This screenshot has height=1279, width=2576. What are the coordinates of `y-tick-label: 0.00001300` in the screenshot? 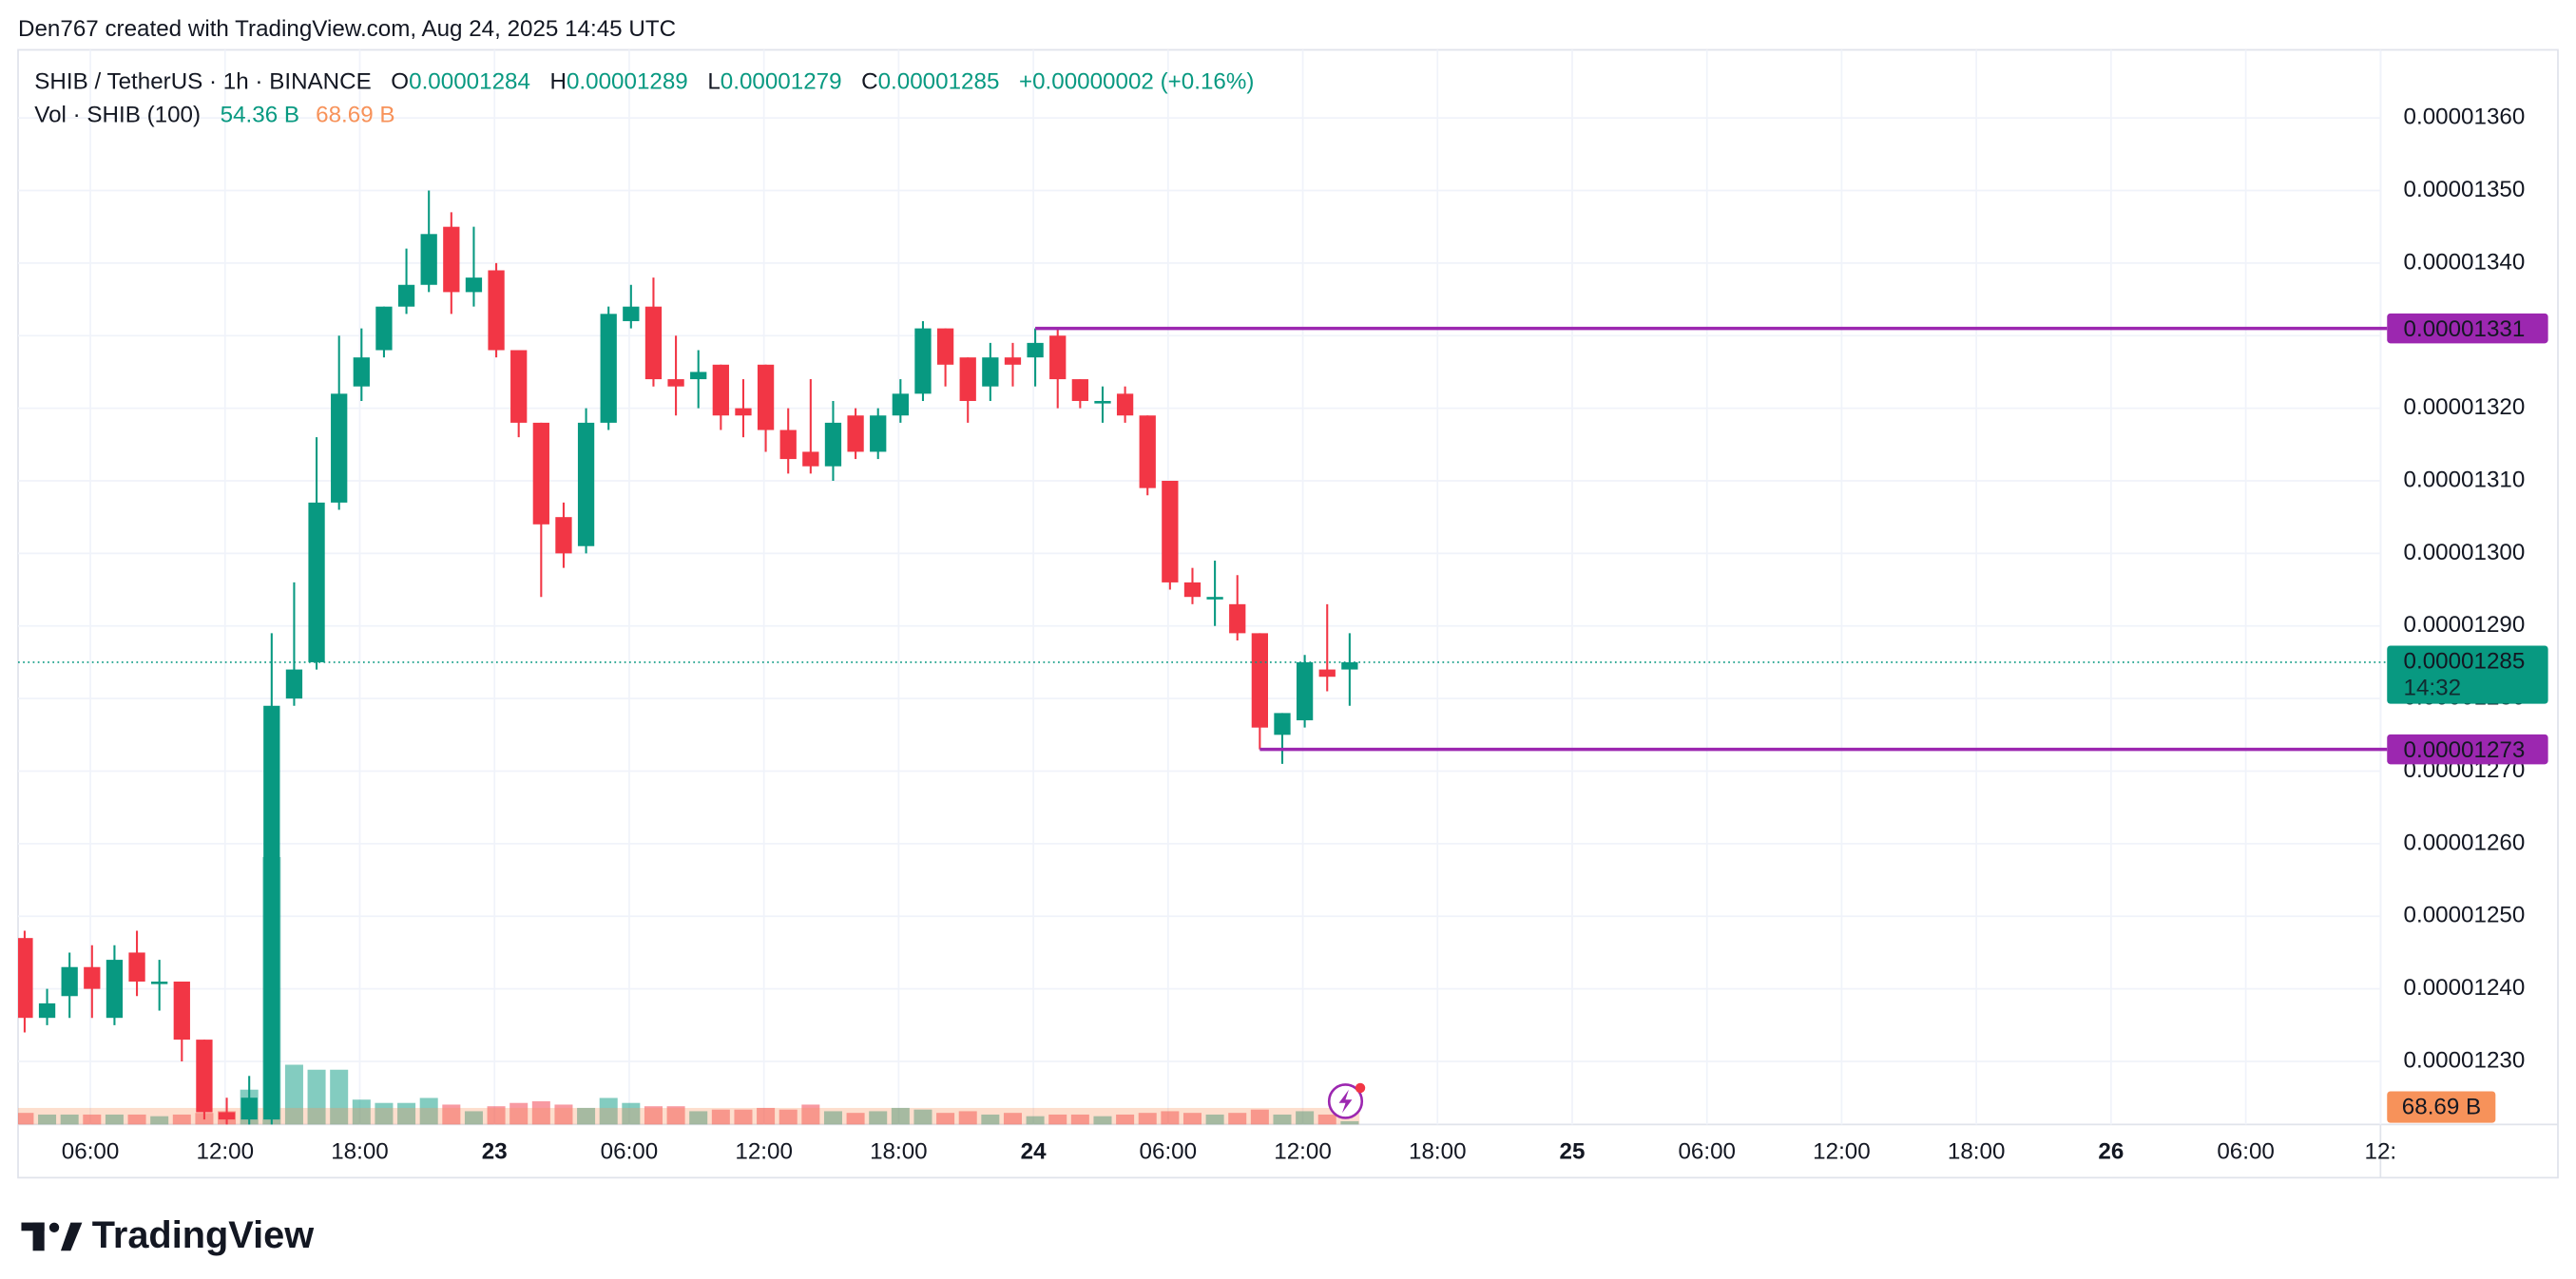 It's located at (2465, 552).